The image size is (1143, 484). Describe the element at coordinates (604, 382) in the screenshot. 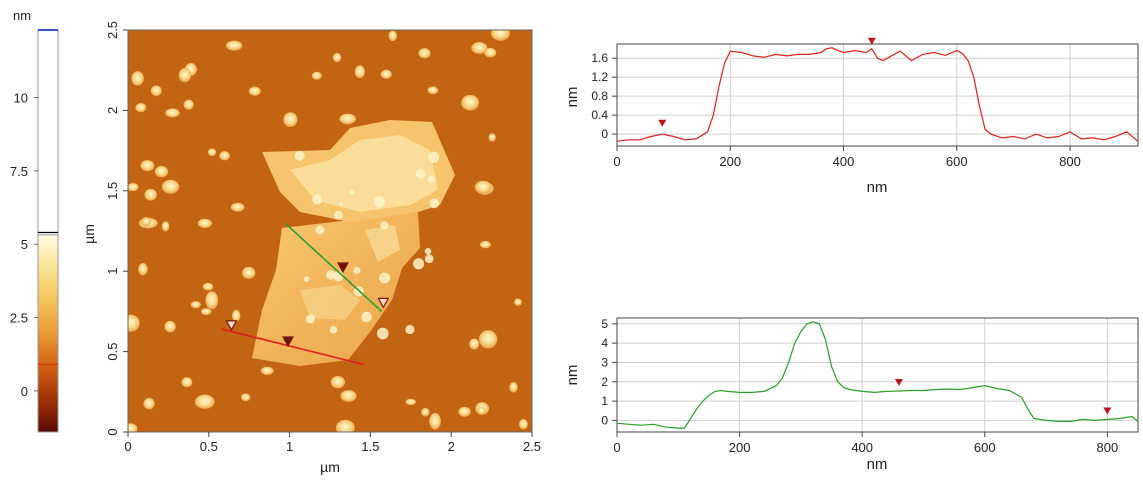

I see `green-profile-y-tick-label: 2` at that location.